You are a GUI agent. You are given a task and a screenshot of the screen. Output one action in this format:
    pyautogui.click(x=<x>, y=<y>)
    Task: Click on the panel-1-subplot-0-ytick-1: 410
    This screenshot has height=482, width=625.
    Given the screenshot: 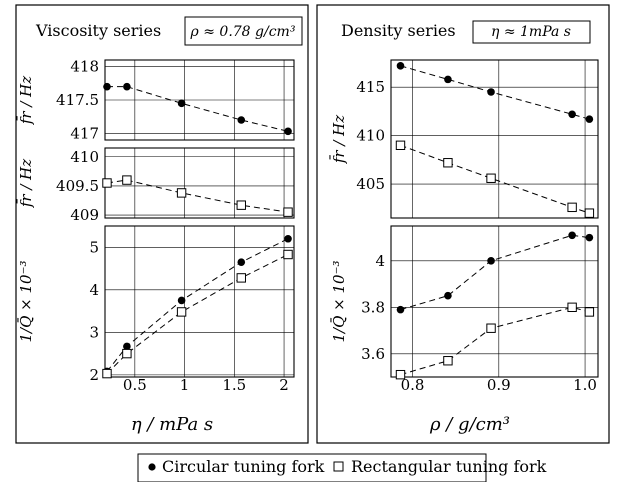 What is the action you would take?
    pyautogui.click(x=370, y=136)
    